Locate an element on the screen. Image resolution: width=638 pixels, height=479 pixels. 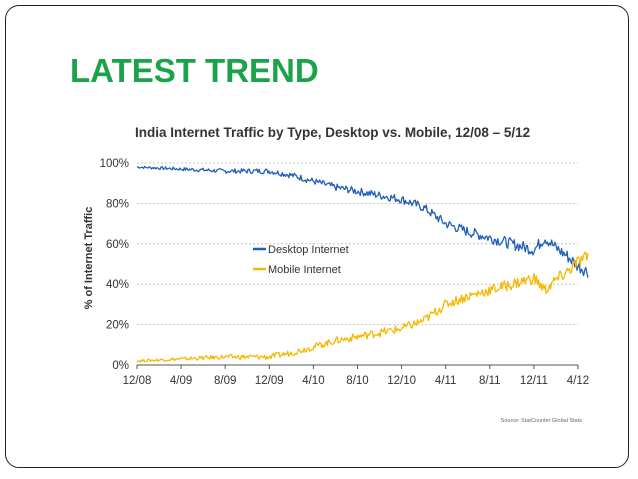
legend-label-desktop: Desktop Internet is located at coordinates (308, 250).